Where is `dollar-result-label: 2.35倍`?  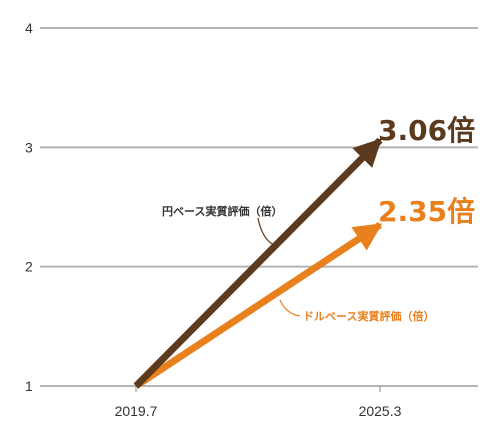 dollar-result-label: 2.35倍 is located at coordinates (426, 211).